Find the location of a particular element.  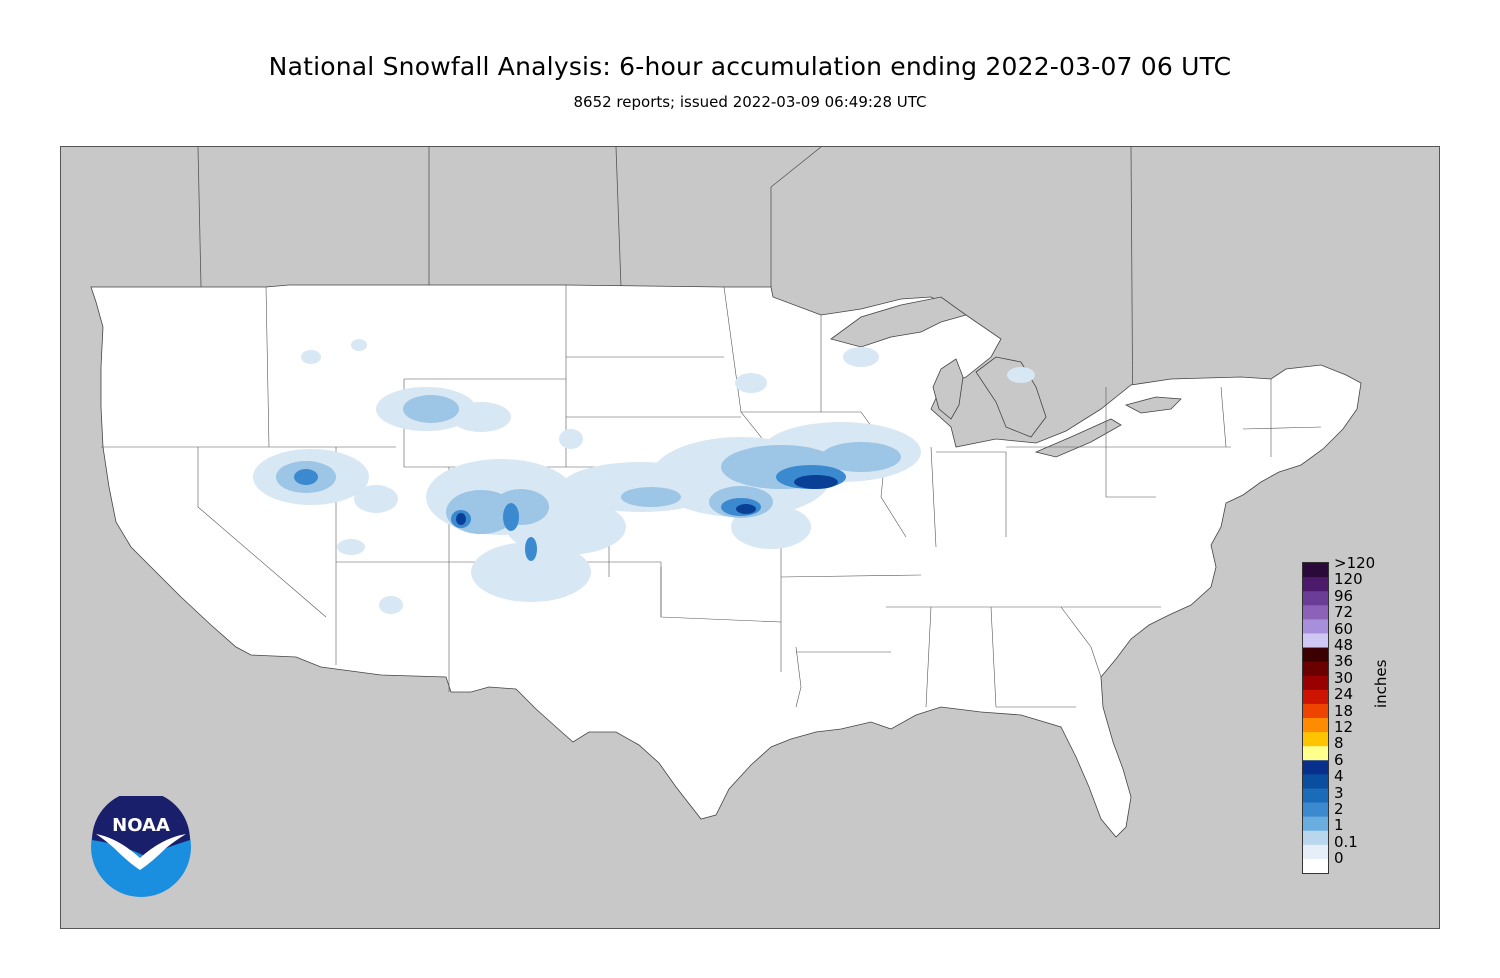

lake-ontario is located at coordinates (1153, 405).